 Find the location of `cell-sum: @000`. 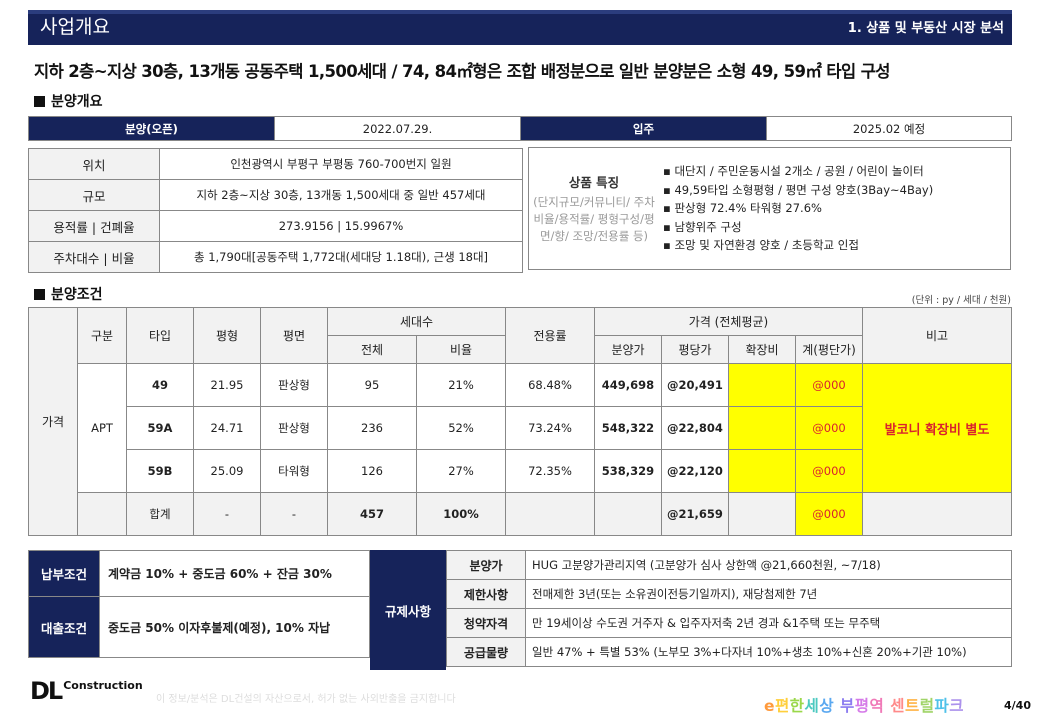

cell-sum: @000 is located at coordinates (829, 385).